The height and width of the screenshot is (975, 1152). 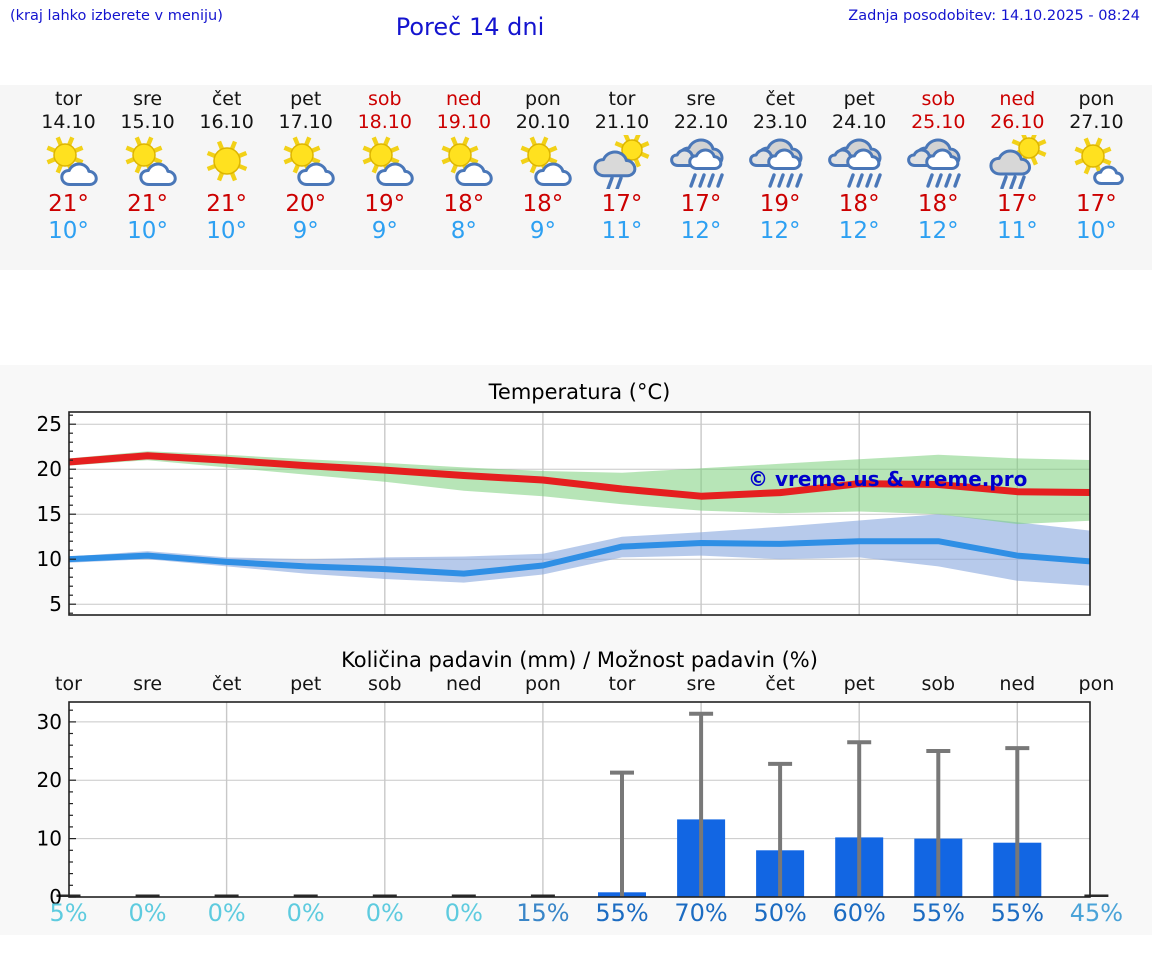 What do you see at coordinates (68, 122) in the screenshot?
I see `day-date: 14.10` at bounding box center [68, 122].